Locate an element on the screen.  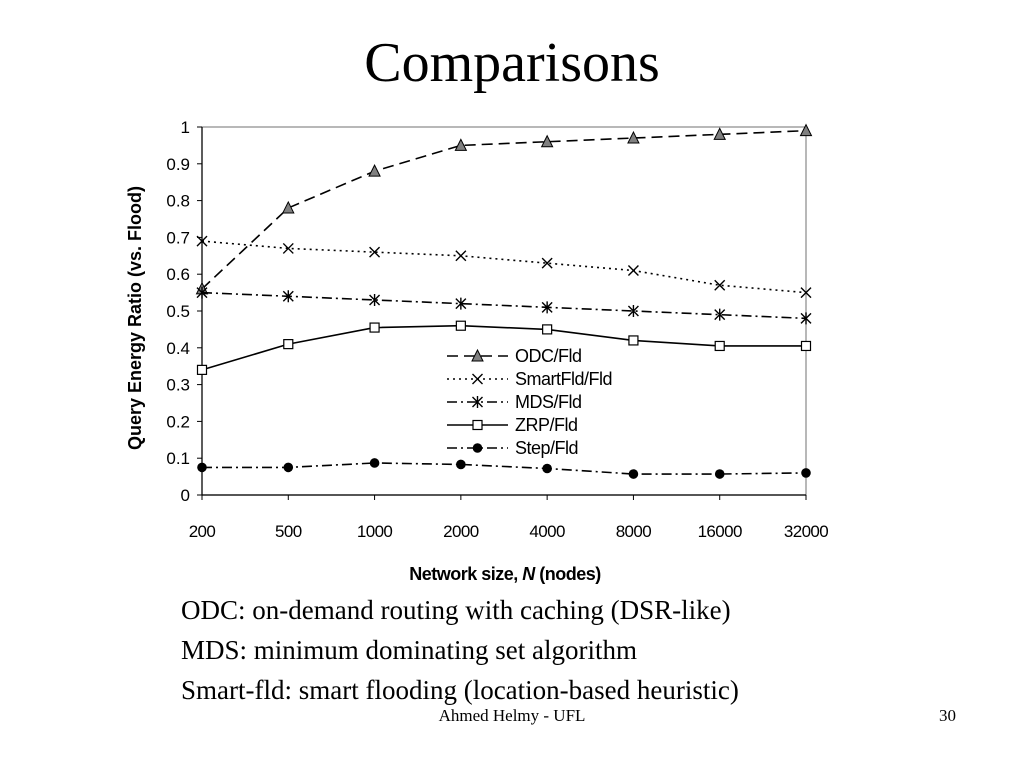
x-tick-label: 200 is located at coordinates (202, 531).